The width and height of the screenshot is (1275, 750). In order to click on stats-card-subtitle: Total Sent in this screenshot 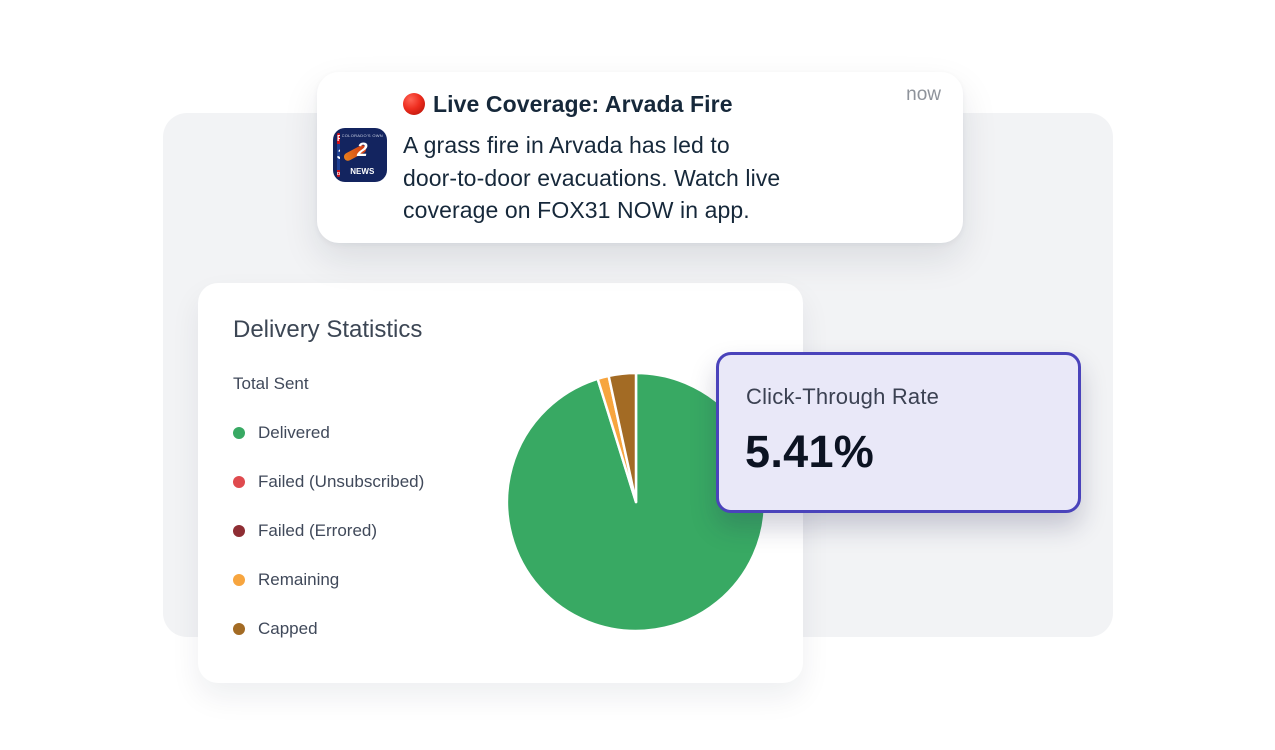, I will do `click(271, 383)`.